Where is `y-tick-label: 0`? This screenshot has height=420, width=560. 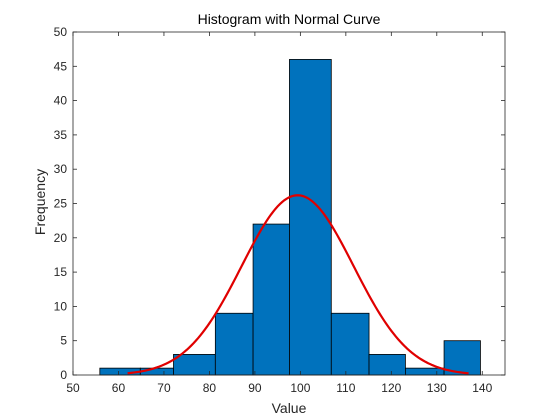 y-tick-label: 0 is located at coordinates (63, 375).